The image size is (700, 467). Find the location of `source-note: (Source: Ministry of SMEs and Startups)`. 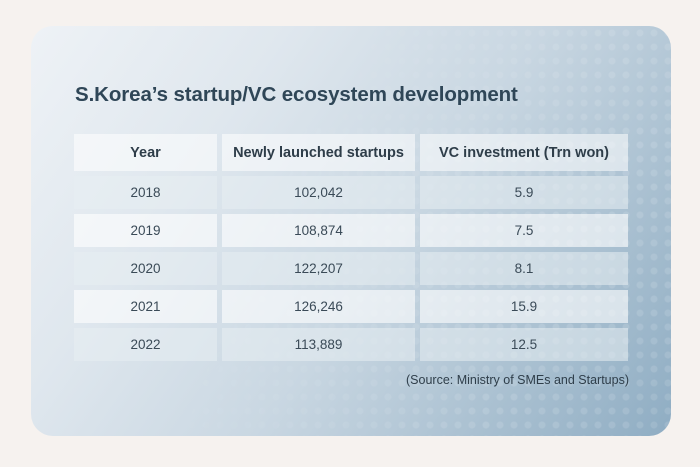

source-note: (Source: Ministry of SMEs and Startups) is located at coordinates (517, 380).